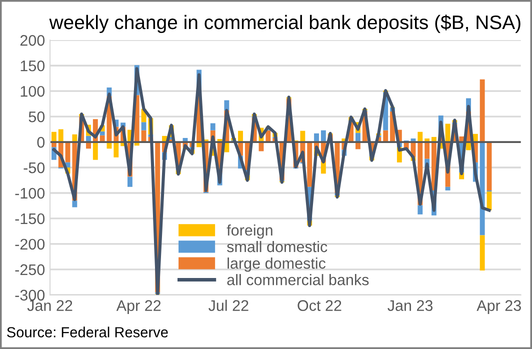  Describe the element at coordinates (41, 142) in the screenshot. I see `y-tick-label: 0` at that location.